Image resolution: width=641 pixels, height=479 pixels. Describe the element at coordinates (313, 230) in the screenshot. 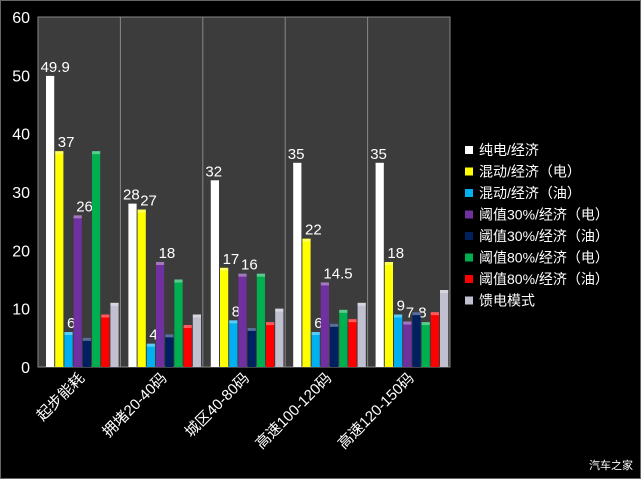

I see `data-label: 22` at that location.